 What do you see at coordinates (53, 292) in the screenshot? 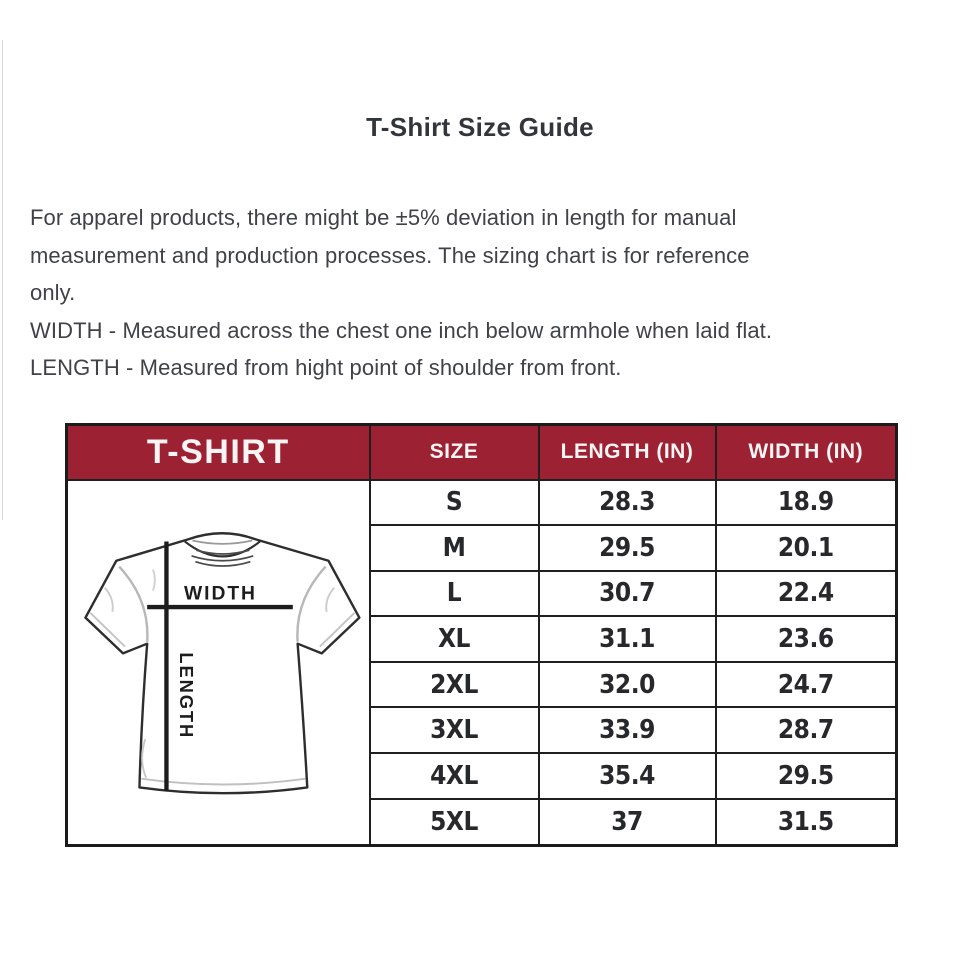
I see `description-line: only.` at bounding box center [53, 292].